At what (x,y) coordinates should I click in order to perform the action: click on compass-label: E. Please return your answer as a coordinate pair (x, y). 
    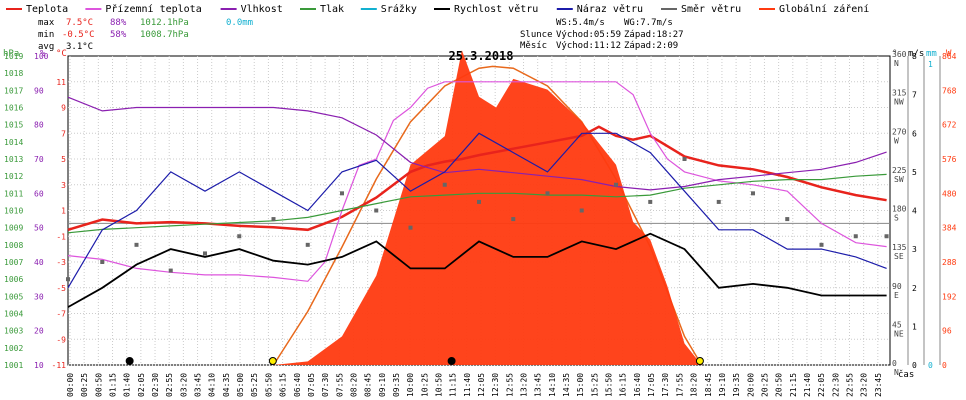
    Looking at the image, I should click on (896, 295).